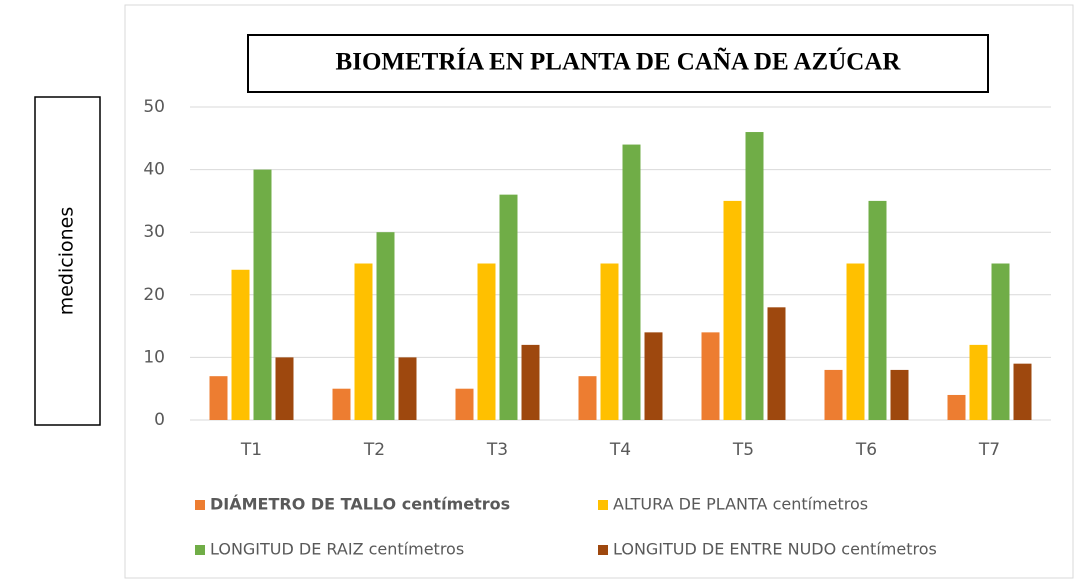 This screenshot has height=580, width=1075. What do you see at coordinates (743, 450) in the screenshot?
I see `x-tick-label: T5` at bounding box center [743, 450].